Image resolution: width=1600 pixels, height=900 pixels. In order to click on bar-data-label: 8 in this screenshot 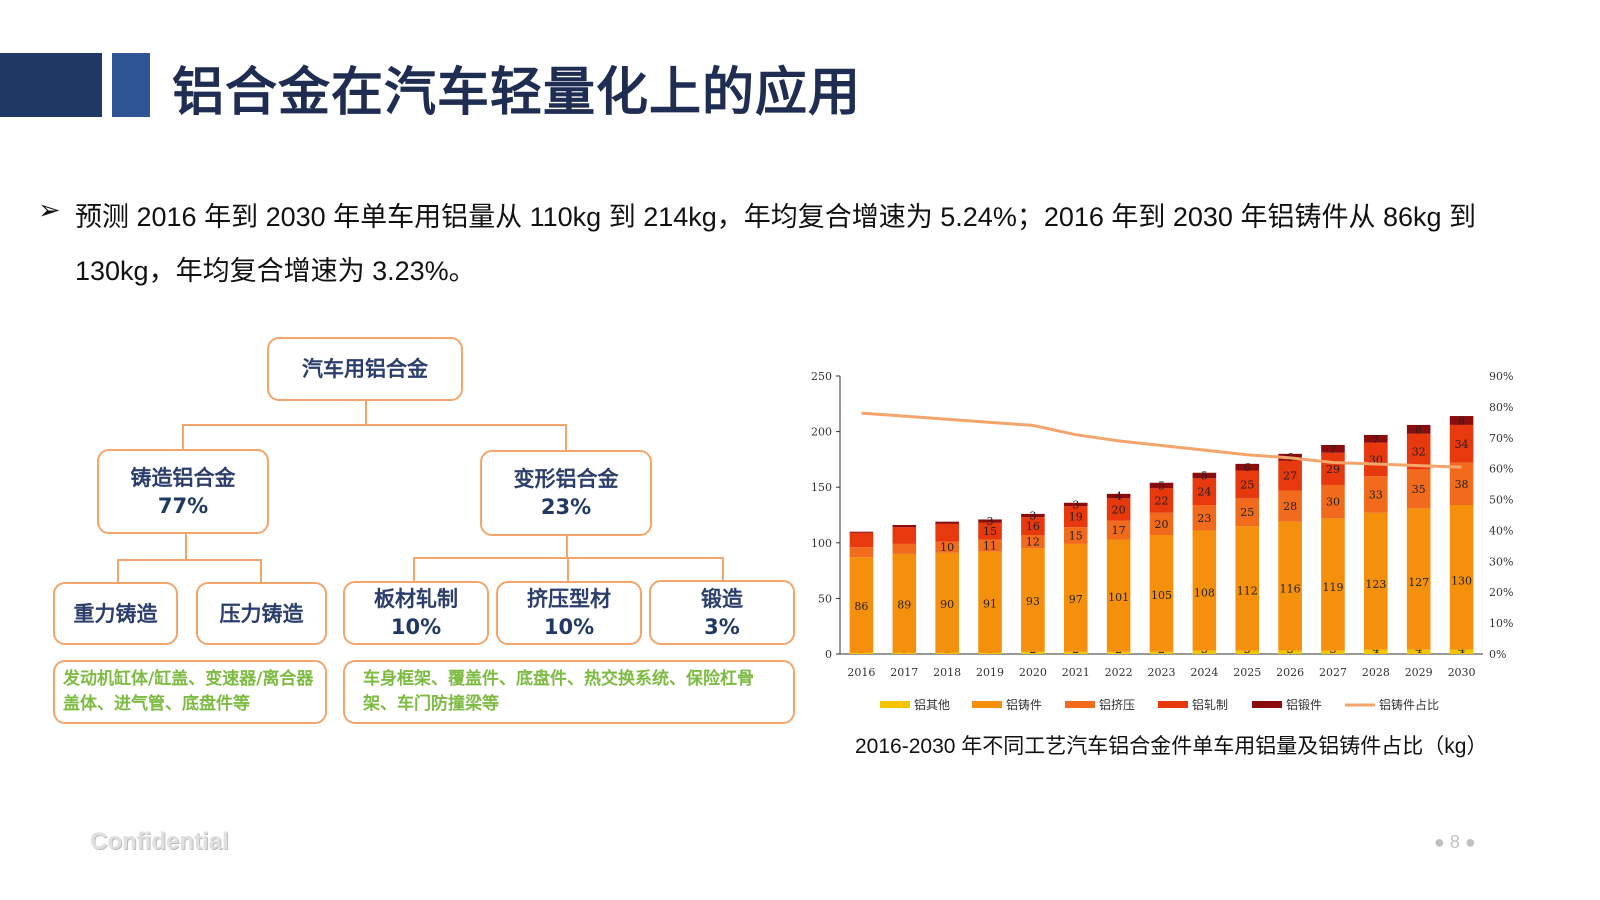, I will do `click(1461, 420)`.